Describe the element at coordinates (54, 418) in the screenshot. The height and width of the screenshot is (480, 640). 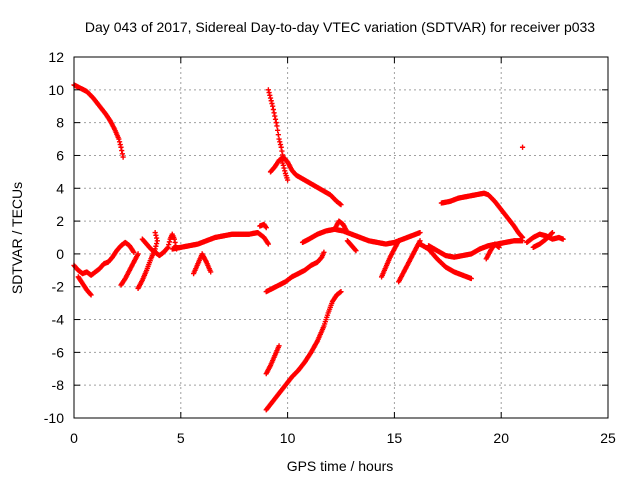
I see `y-tick-label: -10` at that location.